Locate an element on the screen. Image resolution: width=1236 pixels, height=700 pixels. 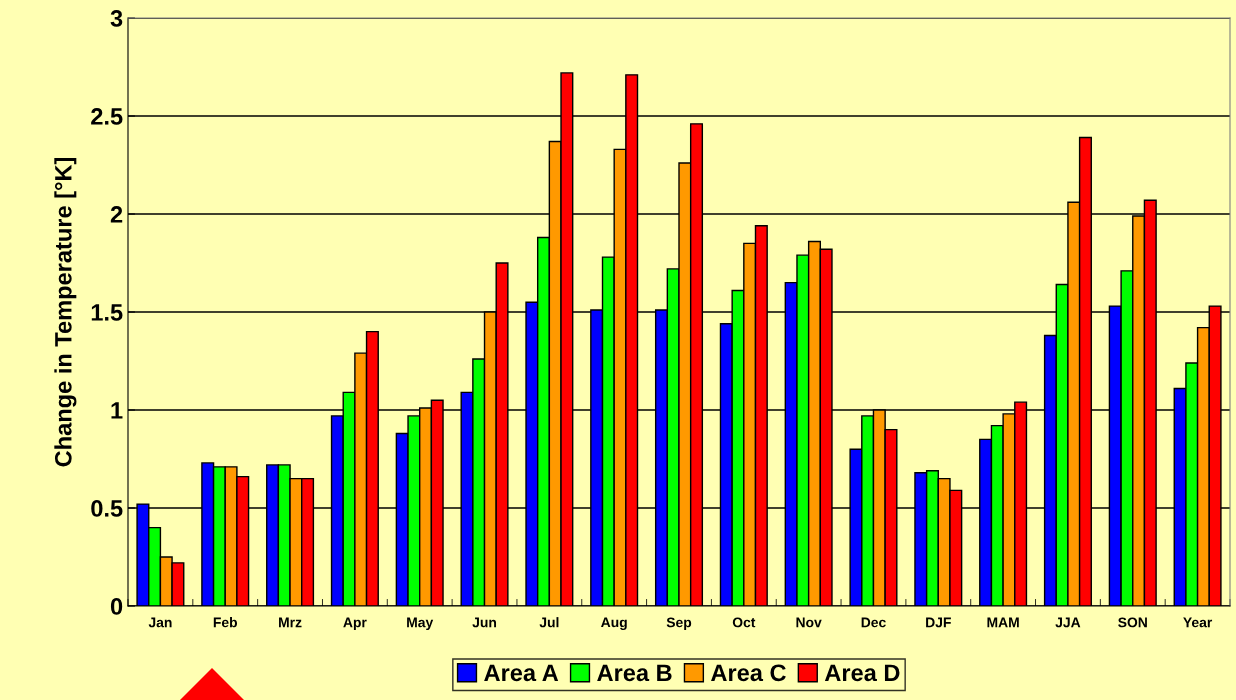
y-tick-label: 3 is located at coordinates (116, 18).